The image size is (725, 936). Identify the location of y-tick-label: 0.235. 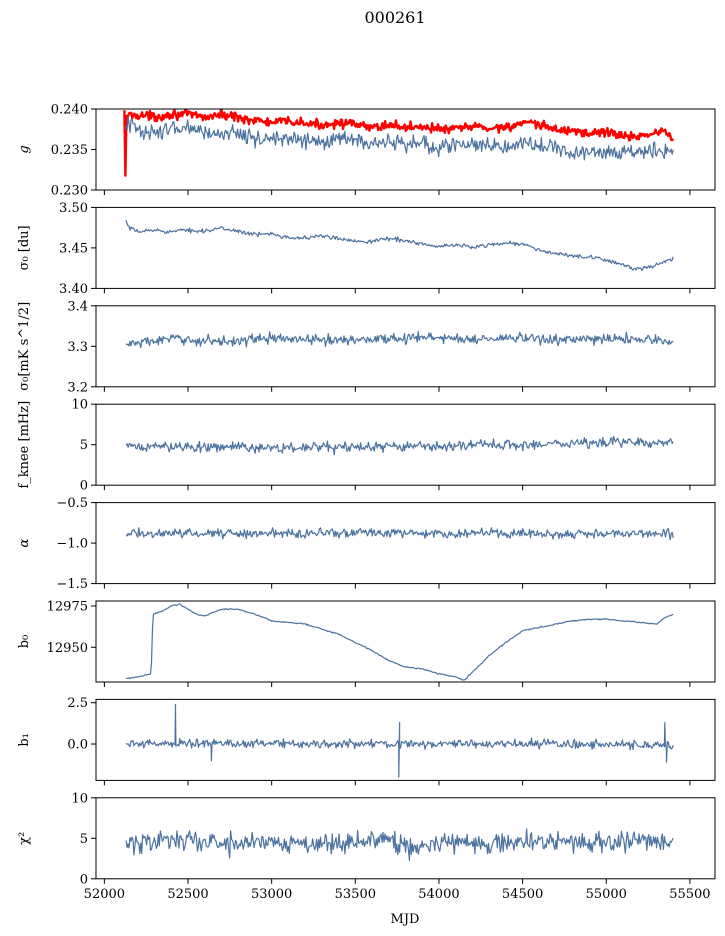
(69, 150).